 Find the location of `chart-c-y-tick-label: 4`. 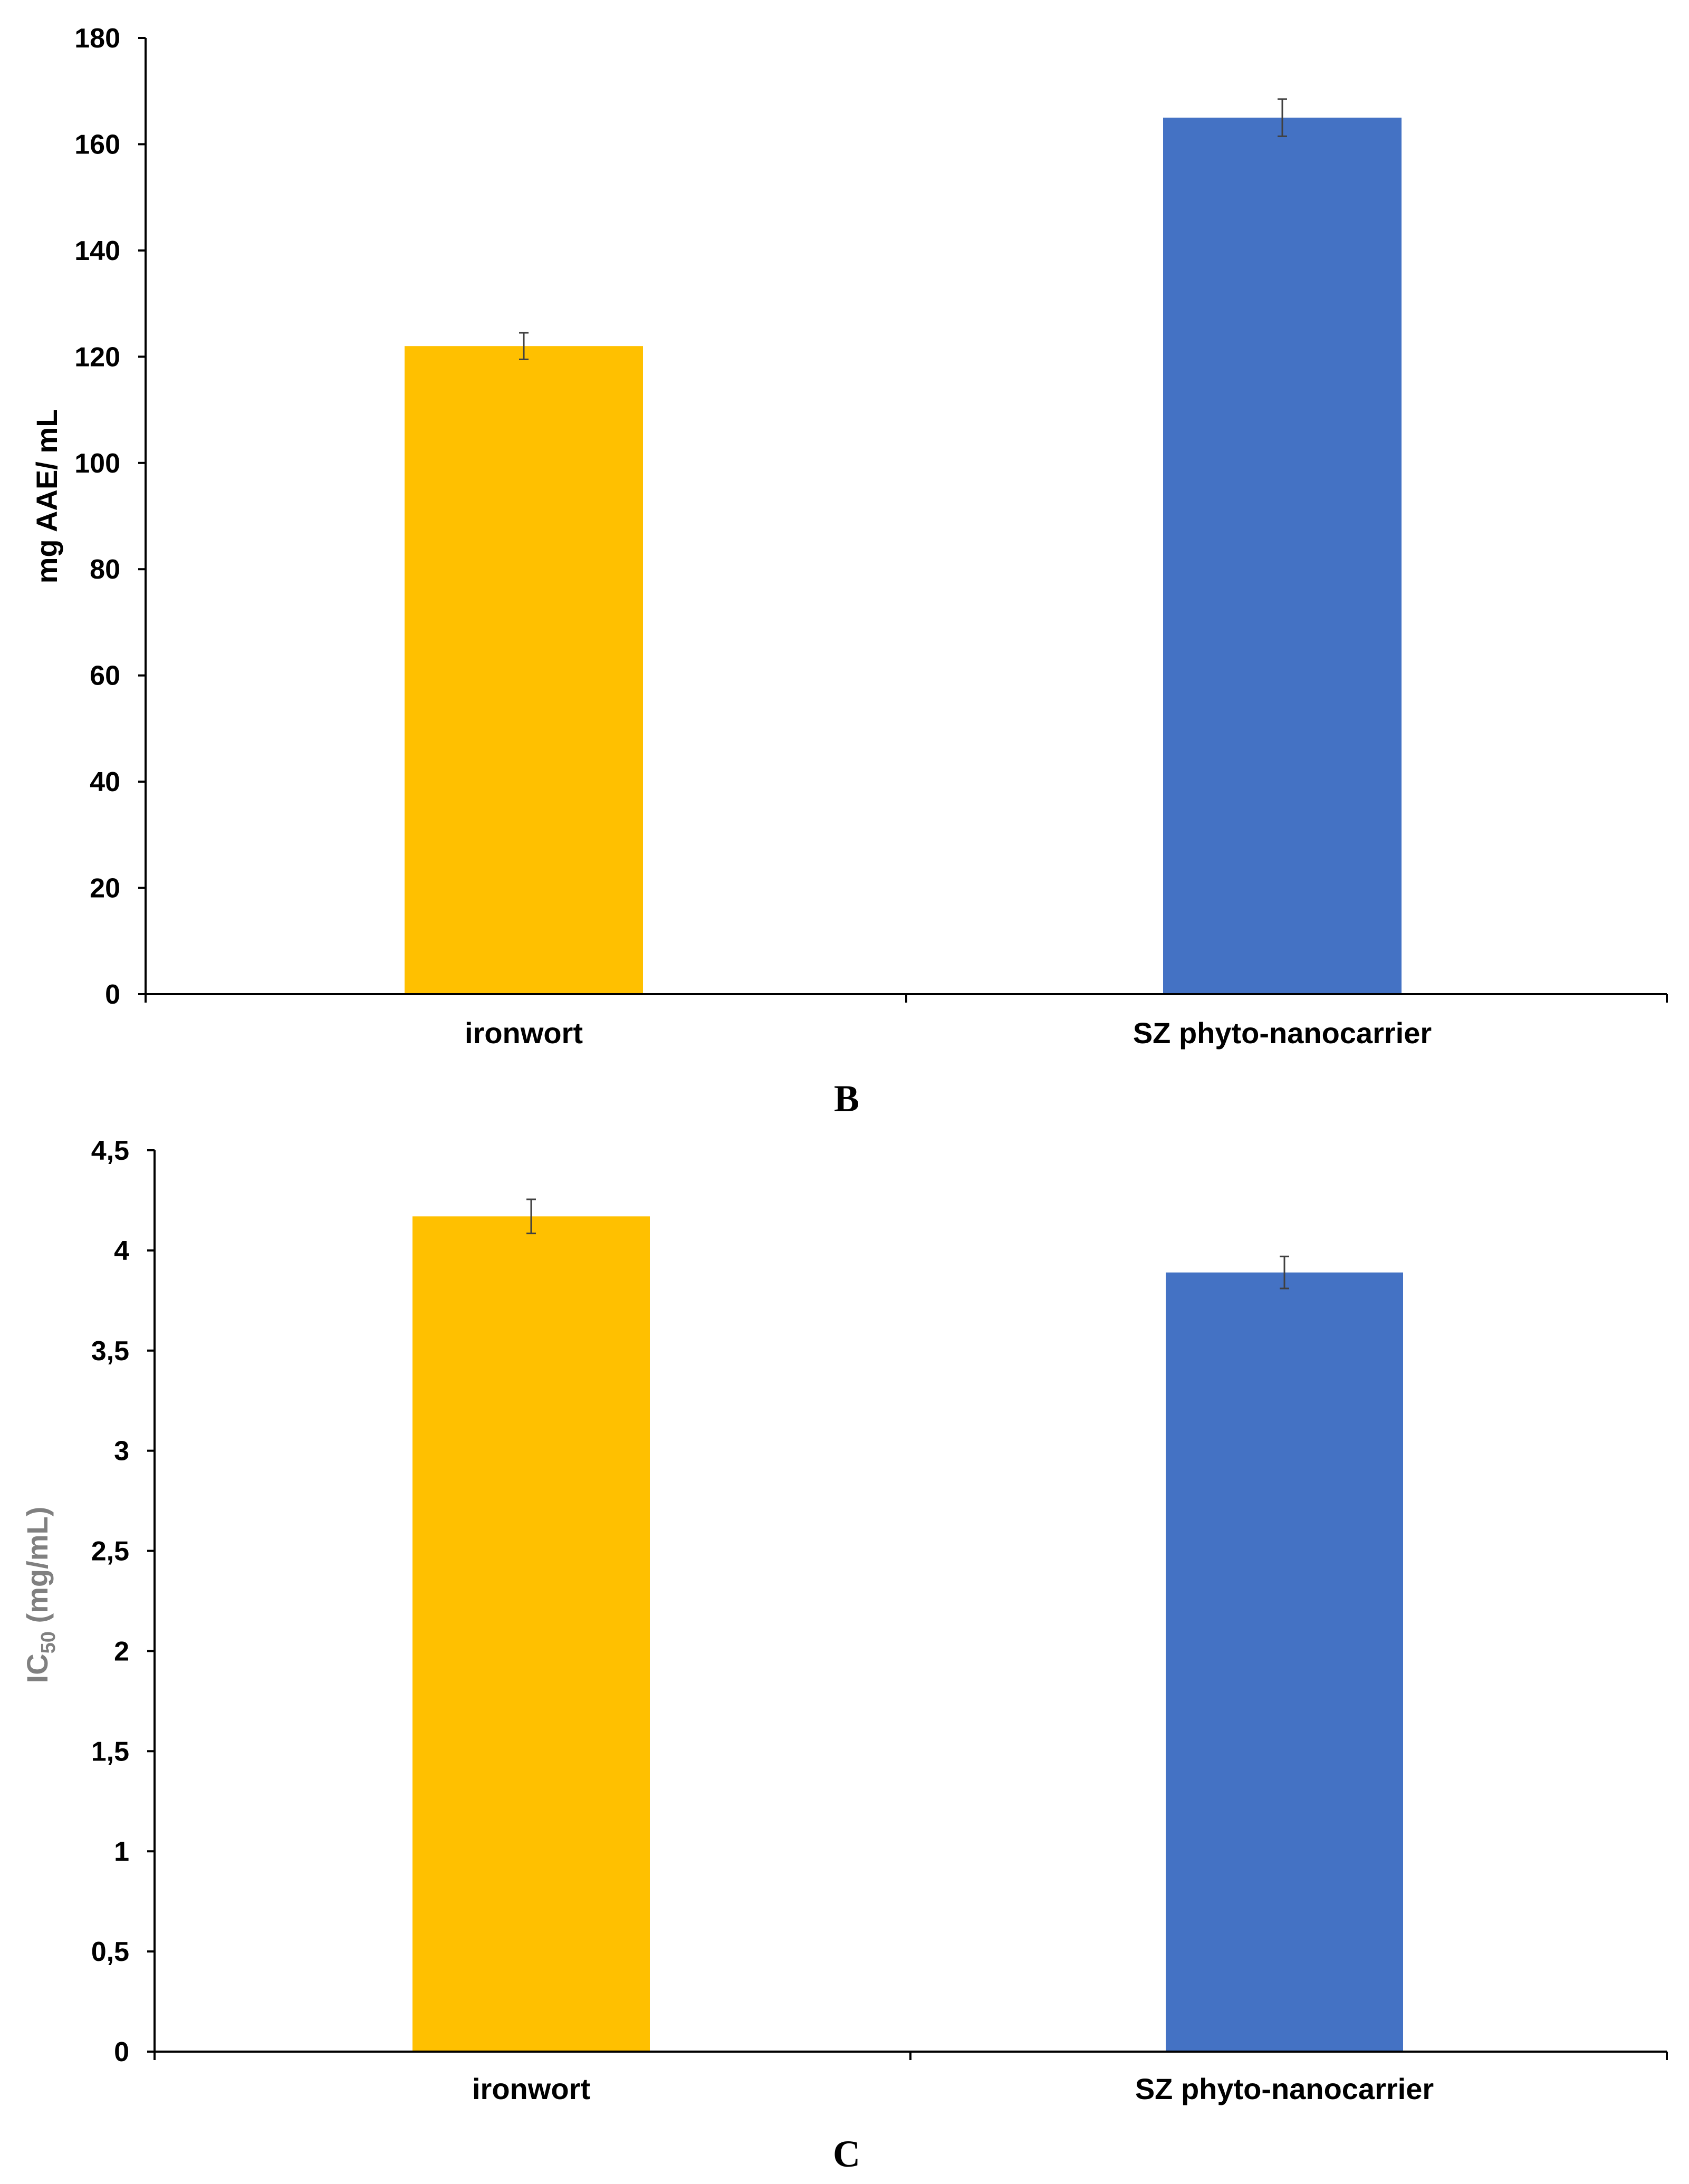

chart-c-y-tick-label: 4 is located at coordinates (121, 1251).